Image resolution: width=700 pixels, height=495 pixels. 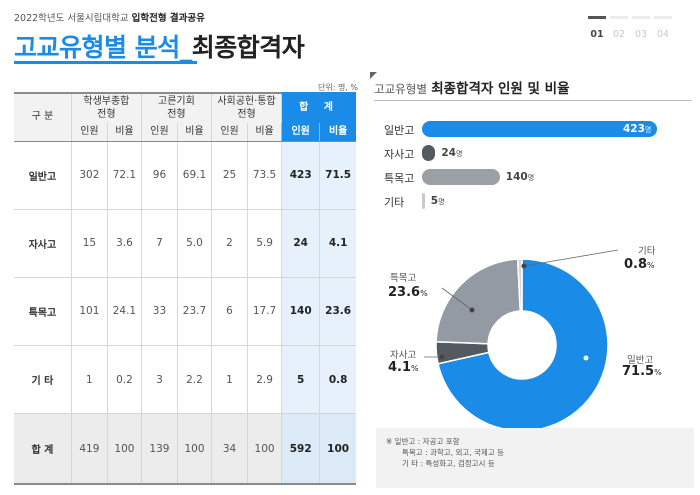 What do you see at coordinates (637, 129) in the screenshot?
I see `bar-value-label: 423명` at bounding box center [637, 129].